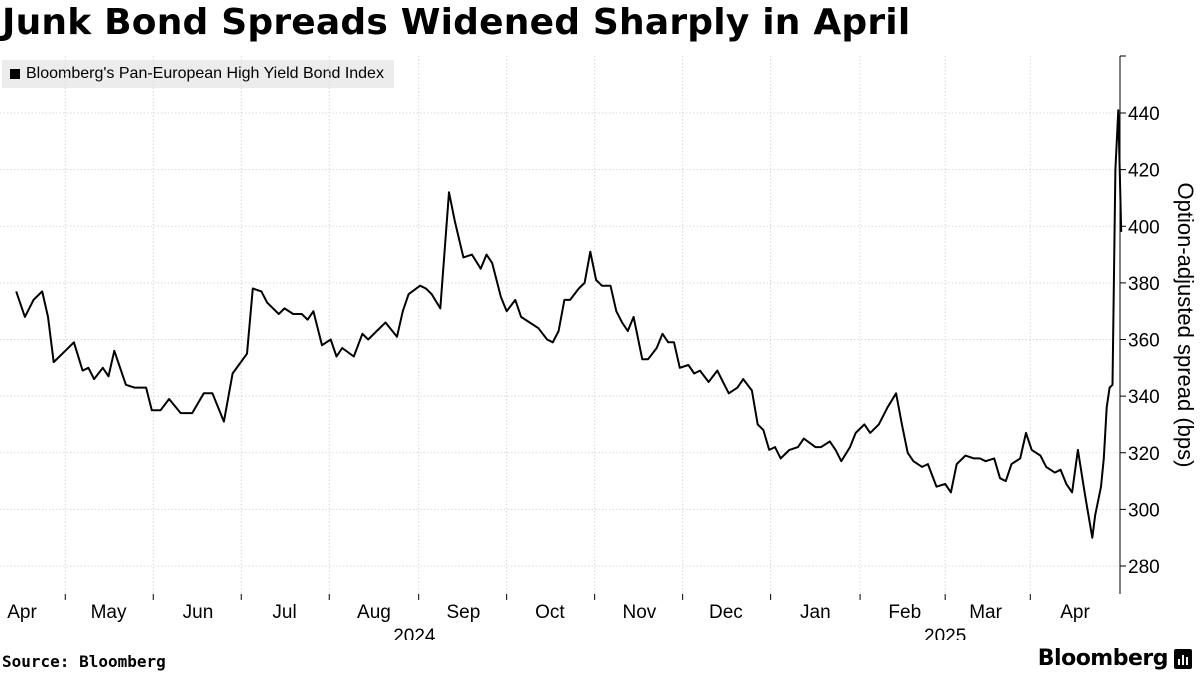 The height and width of the screenshot is (675, 1200). I want to click on y-tick-label: 340, so click(1144, 397).